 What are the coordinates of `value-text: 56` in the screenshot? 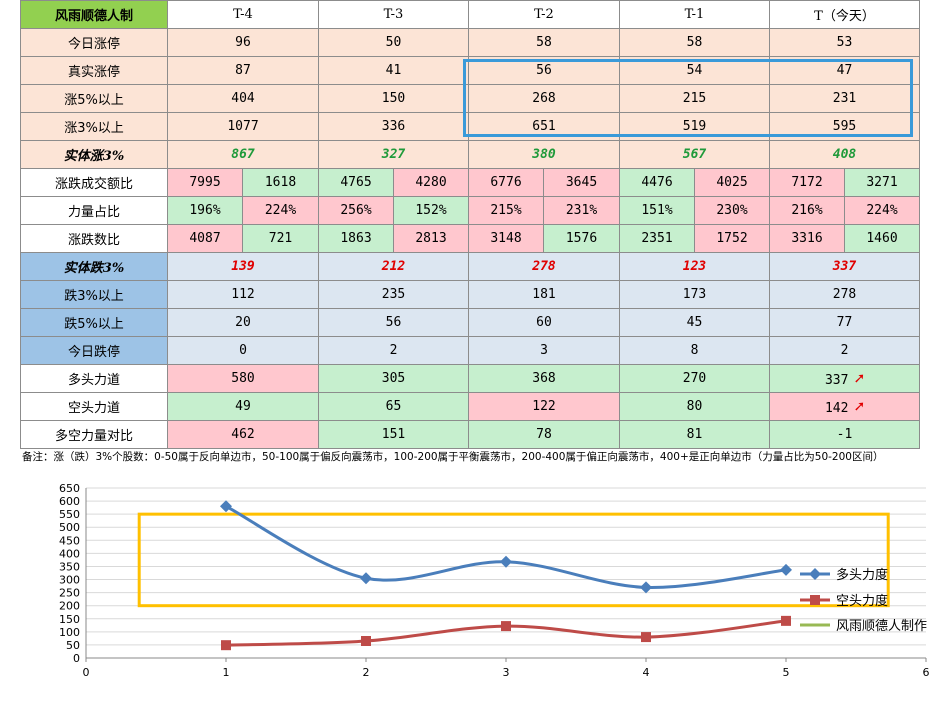 It's located at (544, 70).